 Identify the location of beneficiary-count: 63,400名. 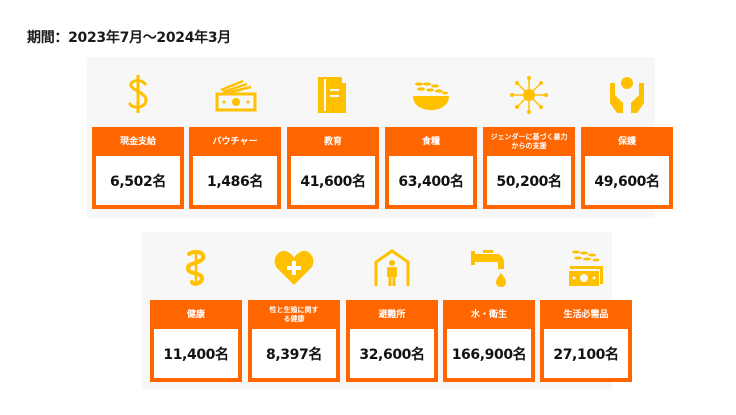
(431, 180).